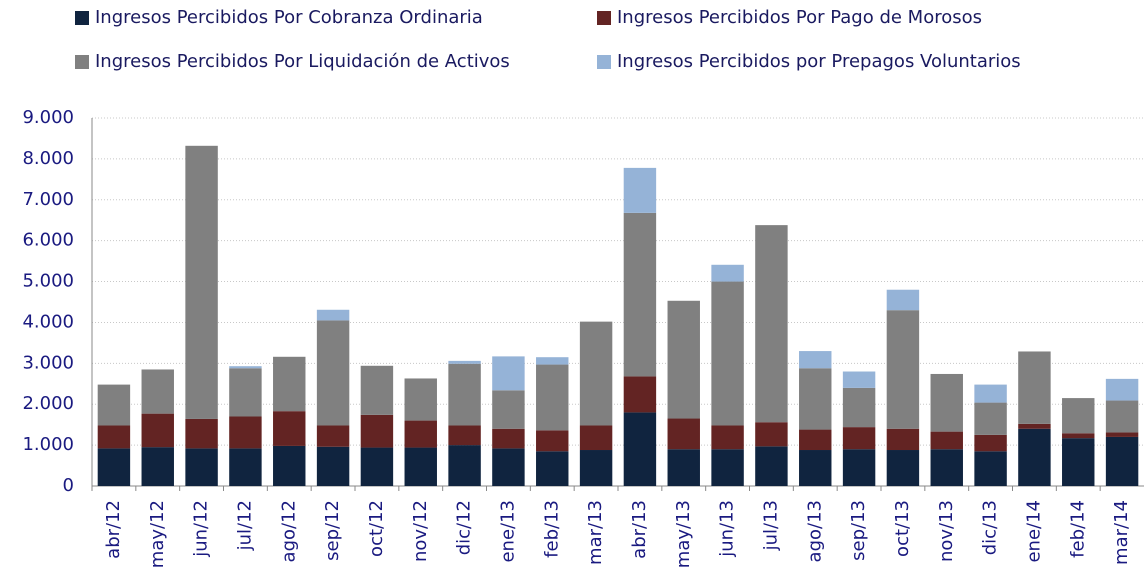  Describe the element at coordinates (48, 403) in the screenshot. I see `y-tick-label: 2.000` at that location.